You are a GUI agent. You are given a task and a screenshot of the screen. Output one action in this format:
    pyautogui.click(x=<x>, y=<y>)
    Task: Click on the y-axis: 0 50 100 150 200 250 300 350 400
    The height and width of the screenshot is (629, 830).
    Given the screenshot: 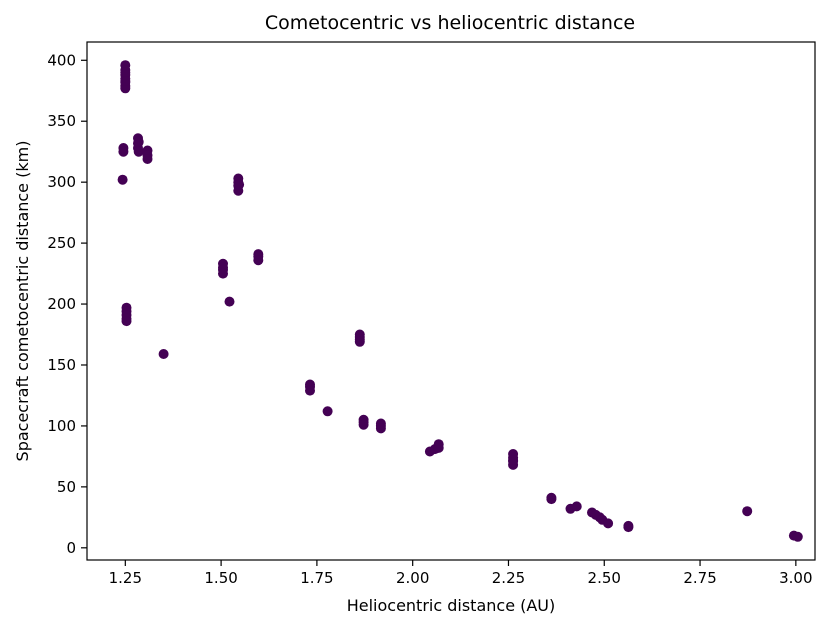 What is the action you would take?
    pyautogui.click(x=67, y=304)
    